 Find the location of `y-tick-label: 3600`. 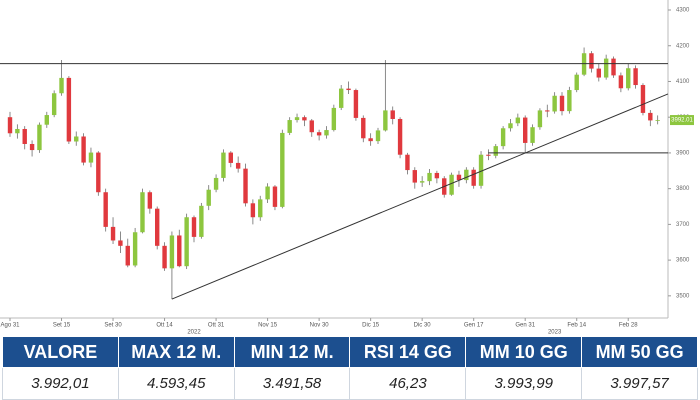

y-tick-label: 3600 is located at coordinates (683, 261).